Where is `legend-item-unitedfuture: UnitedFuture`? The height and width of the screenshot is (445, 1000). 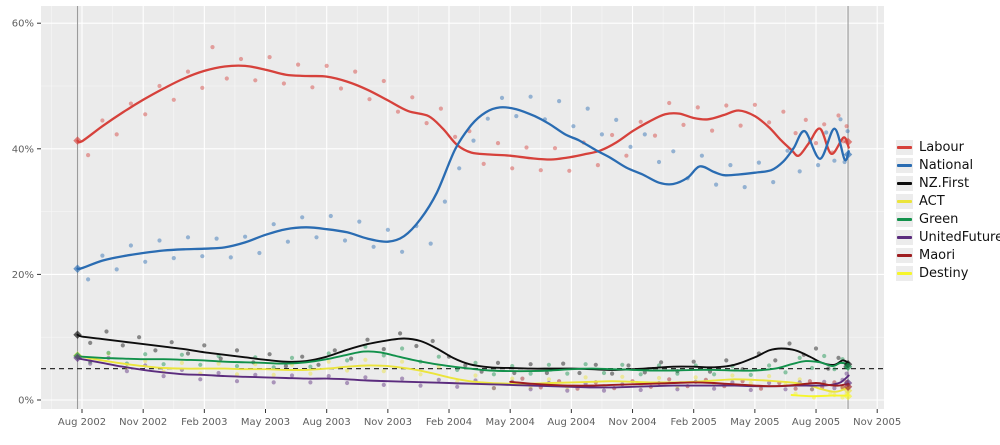
legend-item-unitedfuture: UnitedFuture is located at coordinates (948, 237).